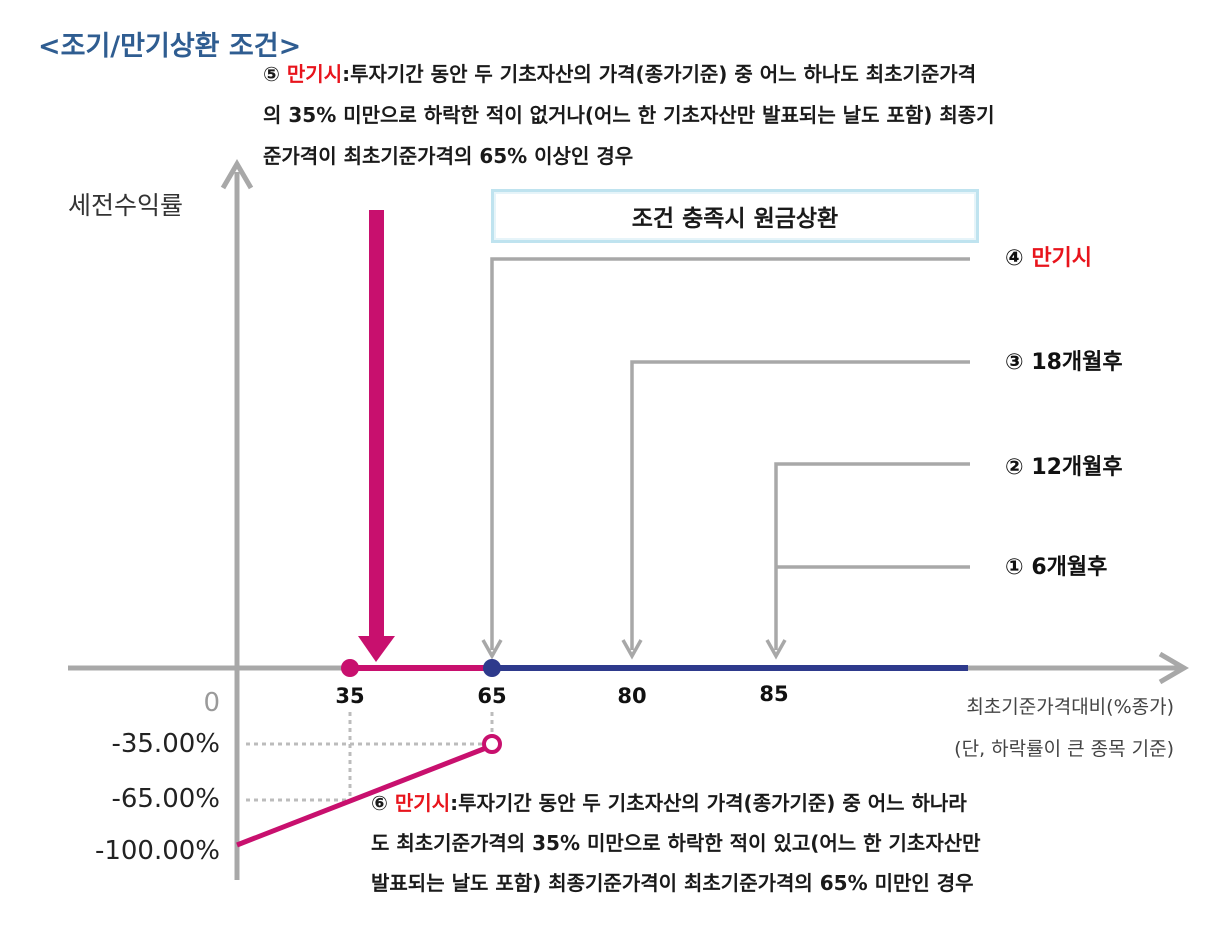 This screenshot has width=1214, height=928. I want to click on note-6-marker: ⑥, so click(379, 803).